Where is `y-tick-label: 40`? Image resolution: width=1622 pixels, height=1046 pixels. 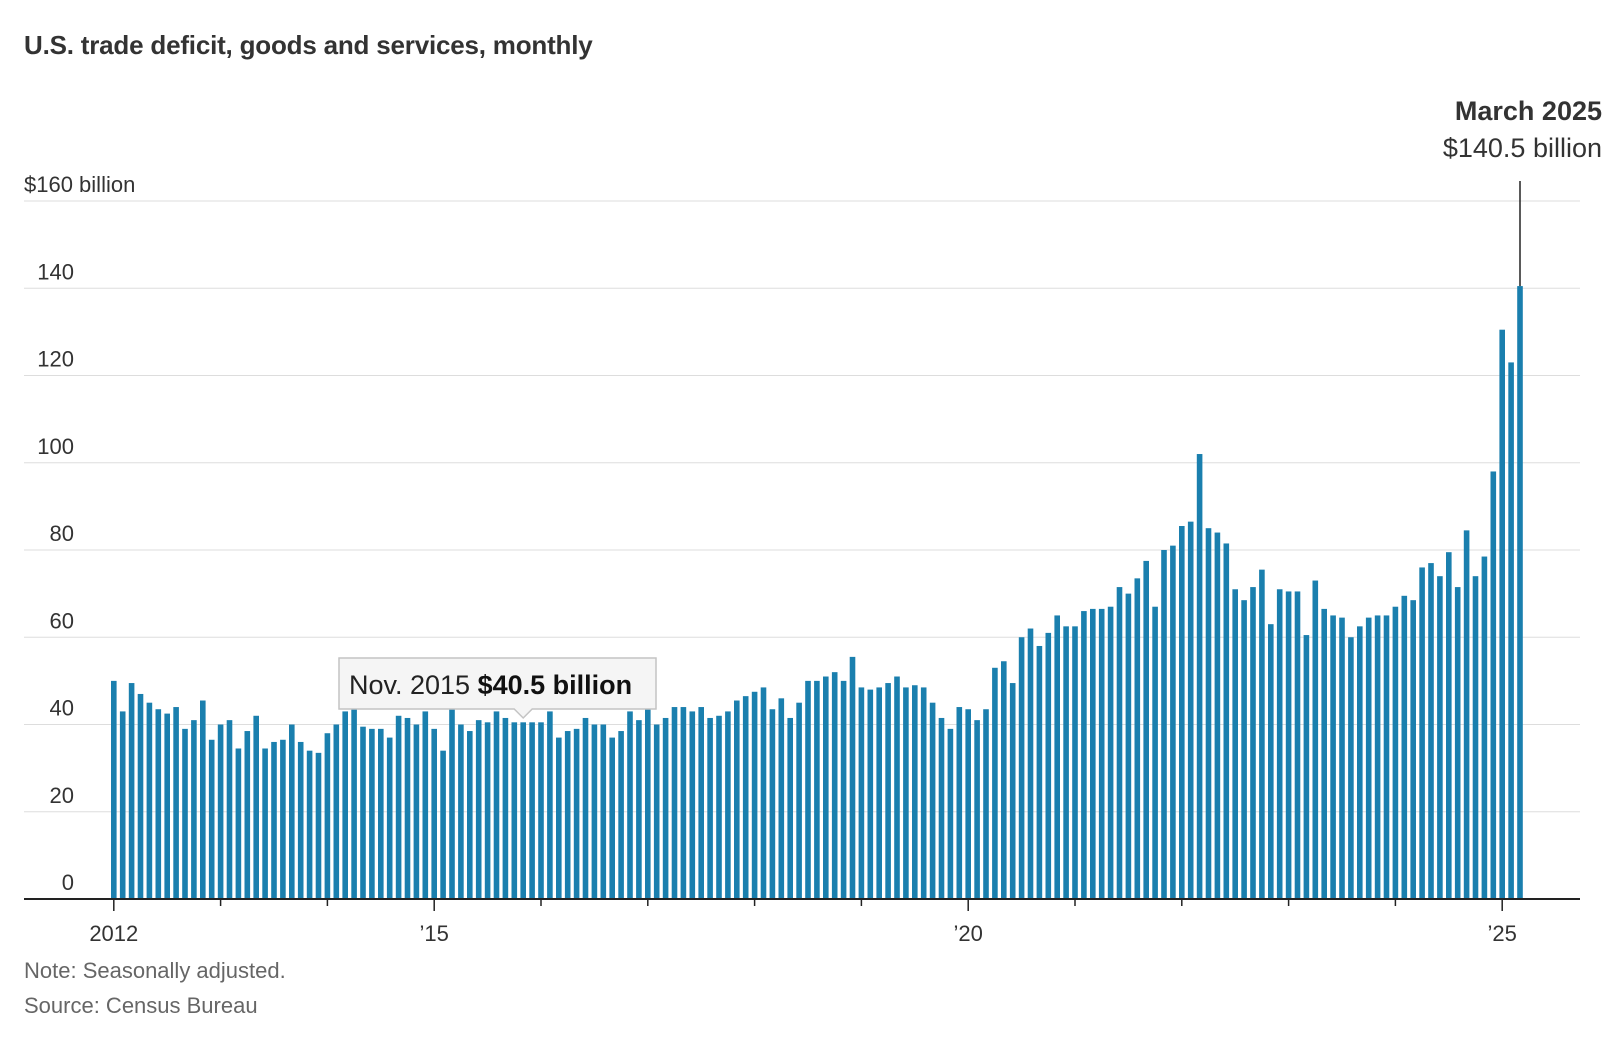 y-tick-label: 40 is located at coordinates (62, 708).